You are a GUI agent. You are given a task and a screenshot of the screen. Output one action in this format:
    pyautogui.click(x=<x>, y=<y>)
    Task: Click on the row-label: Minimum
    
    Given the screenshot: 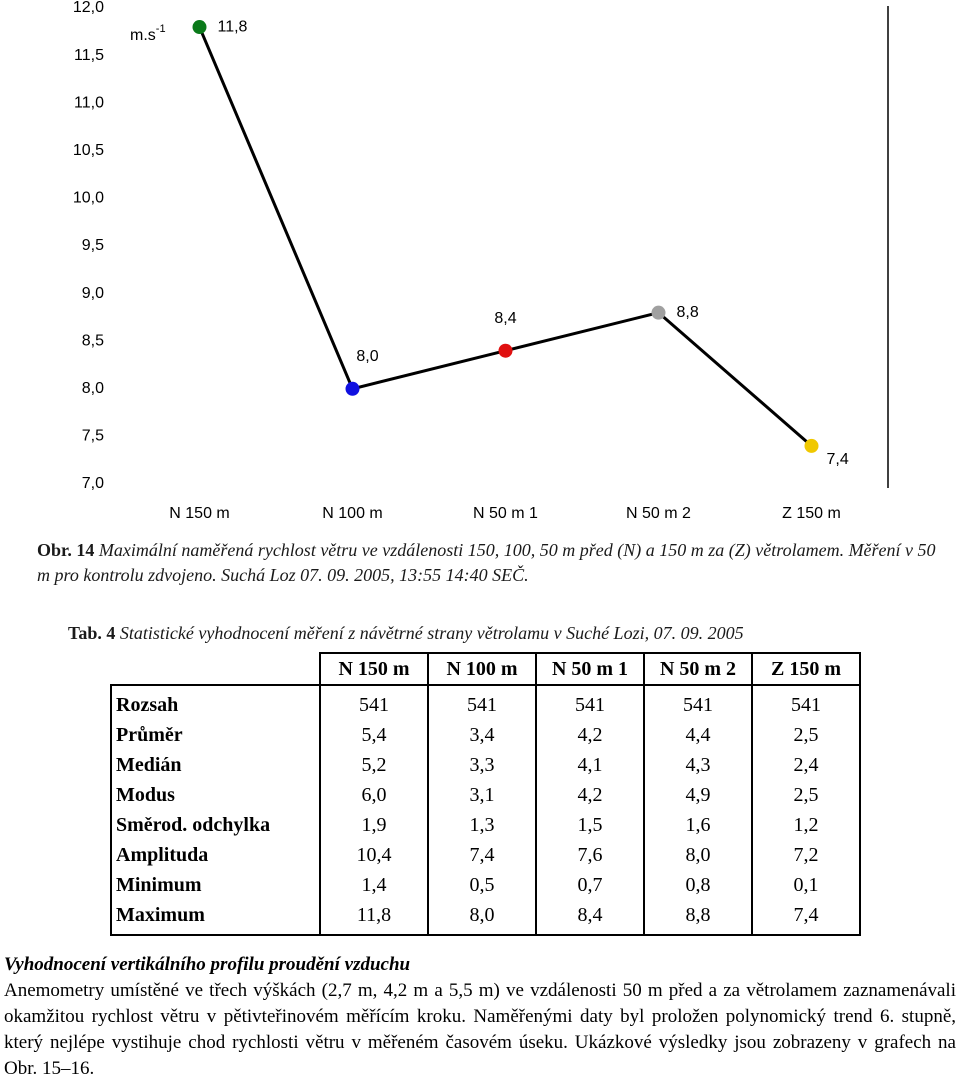 What is the action you would take?
    pyautogui.click(x=215, y=885)
    